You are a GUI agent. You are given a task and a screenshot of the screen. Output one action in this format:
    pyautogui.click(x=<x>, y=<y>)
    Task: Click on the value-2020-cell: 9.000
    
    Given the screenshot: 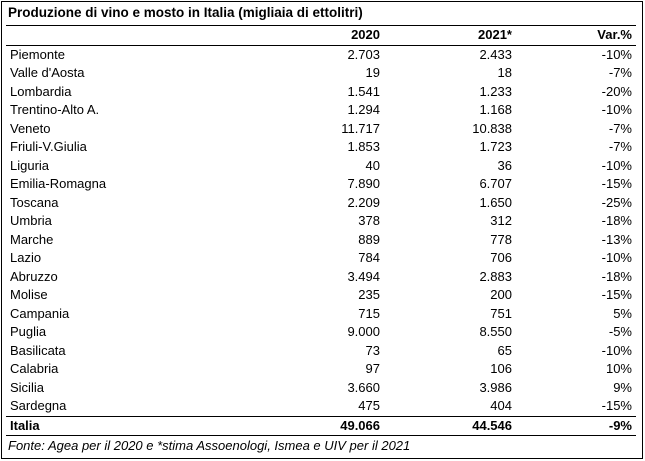 What is the action you would take?
    pyautogui.click(x=363, y=332)
    